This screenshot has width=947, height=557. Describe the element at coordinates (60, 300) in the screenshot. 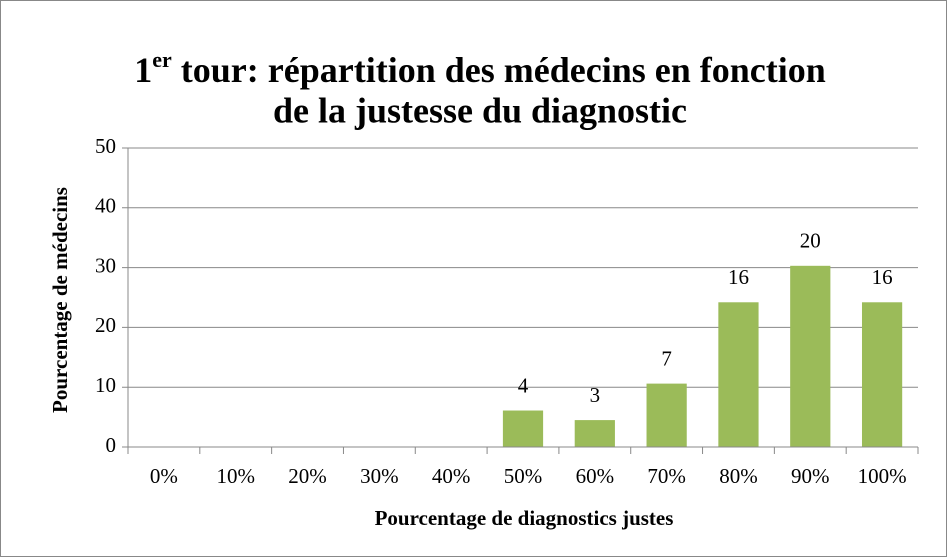

I see `y-axis-title: Pourcentage de médecins` at that location.